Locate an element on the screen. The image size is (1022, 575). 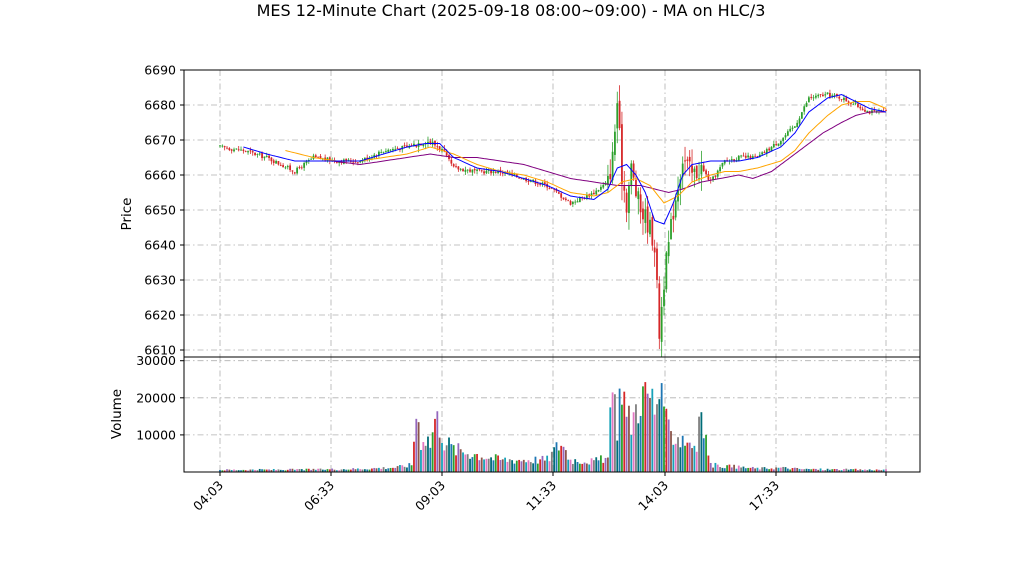
moving-average-lines is located at coordinates (565, 159).